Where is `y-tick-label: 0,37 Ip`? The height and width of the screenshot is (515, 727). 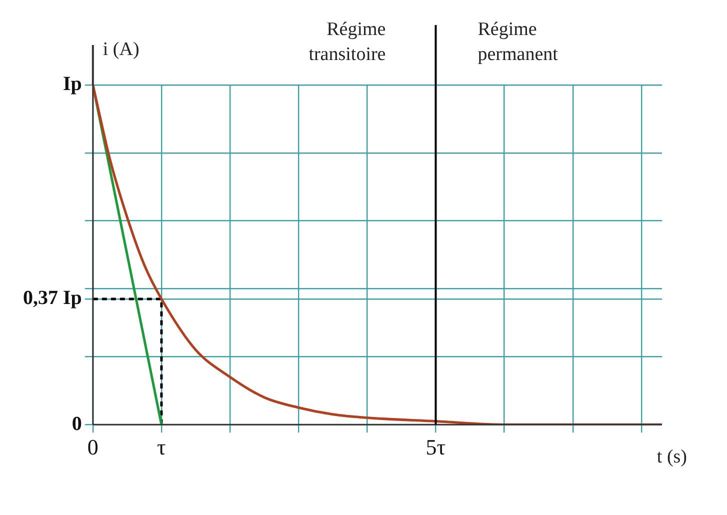 y-tick-label: 0,37 Ip is located at coordinates (52, 298).